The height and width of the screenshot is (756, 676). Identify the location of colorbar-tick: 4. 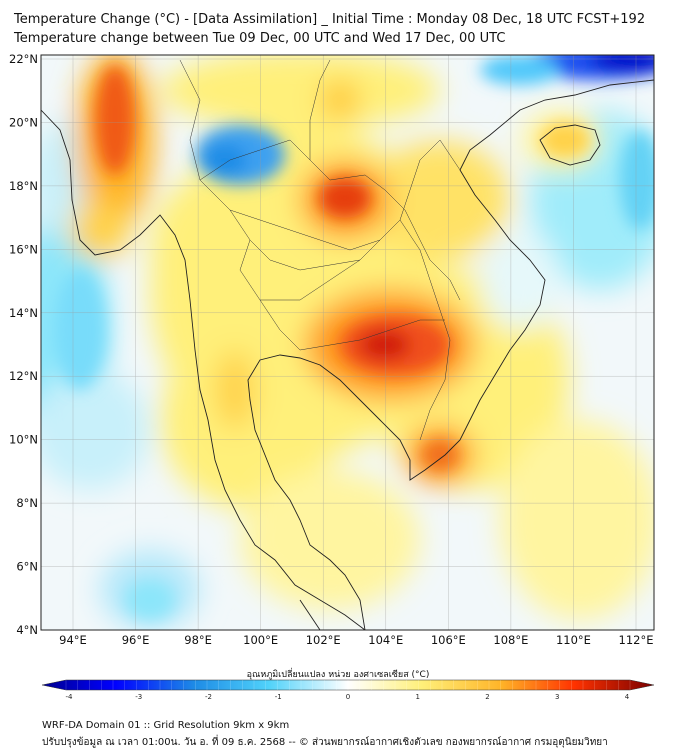
(627, 697).